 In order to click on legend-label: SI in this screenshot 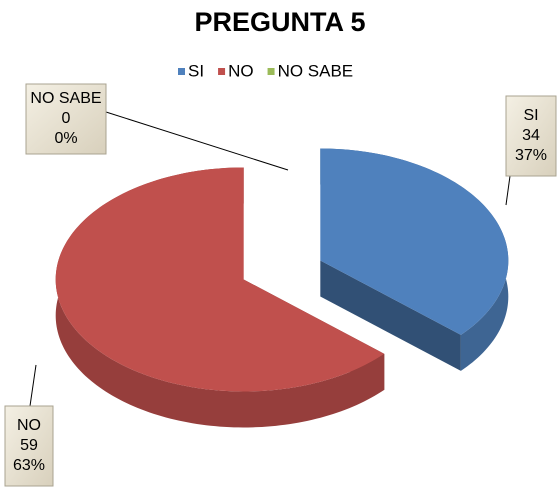, I will do `click(196, 70)`.